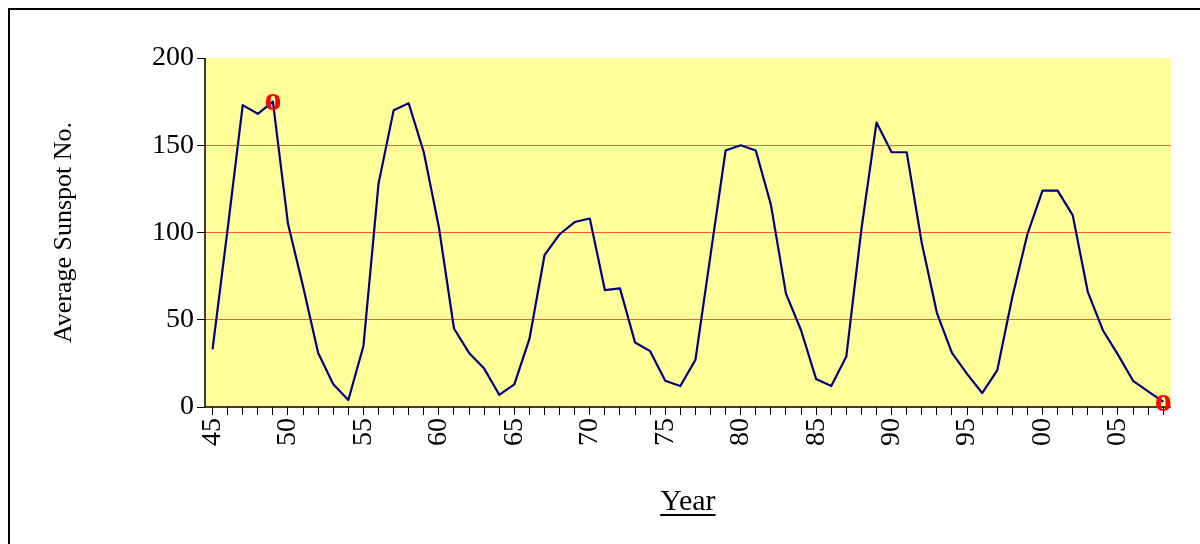  What do you see at coordinates (1040, 432) in the screenshot?
I see `x-tick-label: 00` at bounding box center [1040, 432].